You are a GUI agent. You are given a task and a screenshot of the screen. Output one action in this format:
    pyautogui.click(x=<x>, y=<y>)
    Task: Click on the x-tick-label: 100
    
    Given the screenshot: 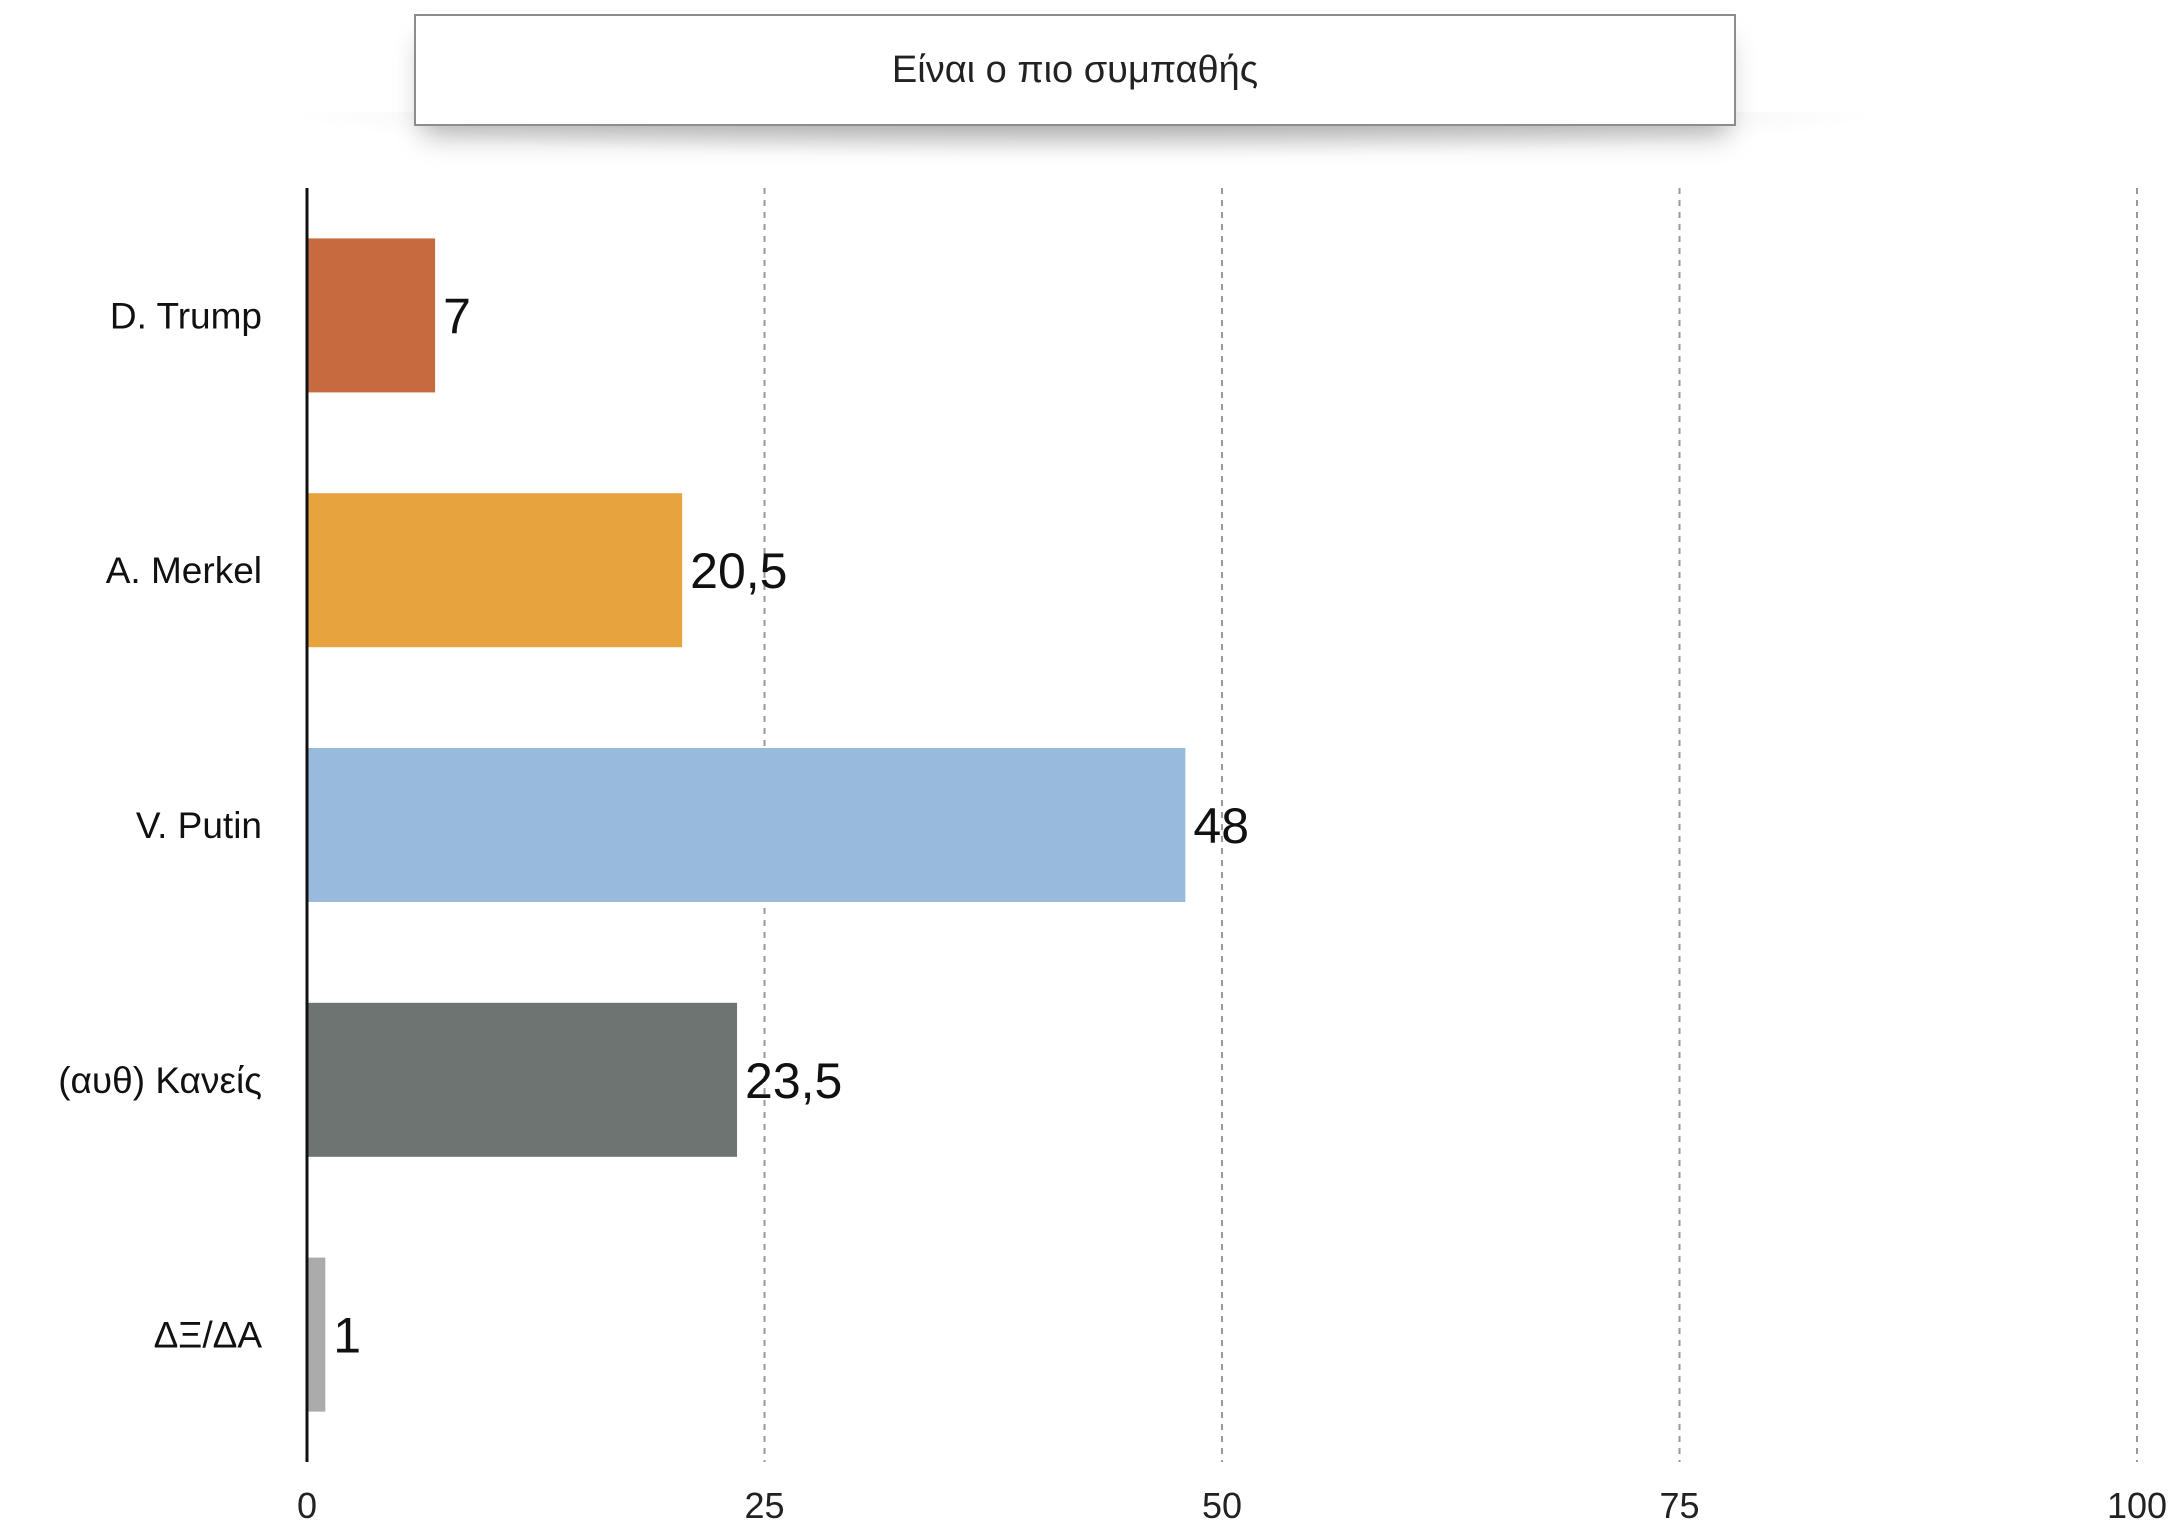 What is the action you would take?
    pyautogui.click(x=2137, y=1504)
    